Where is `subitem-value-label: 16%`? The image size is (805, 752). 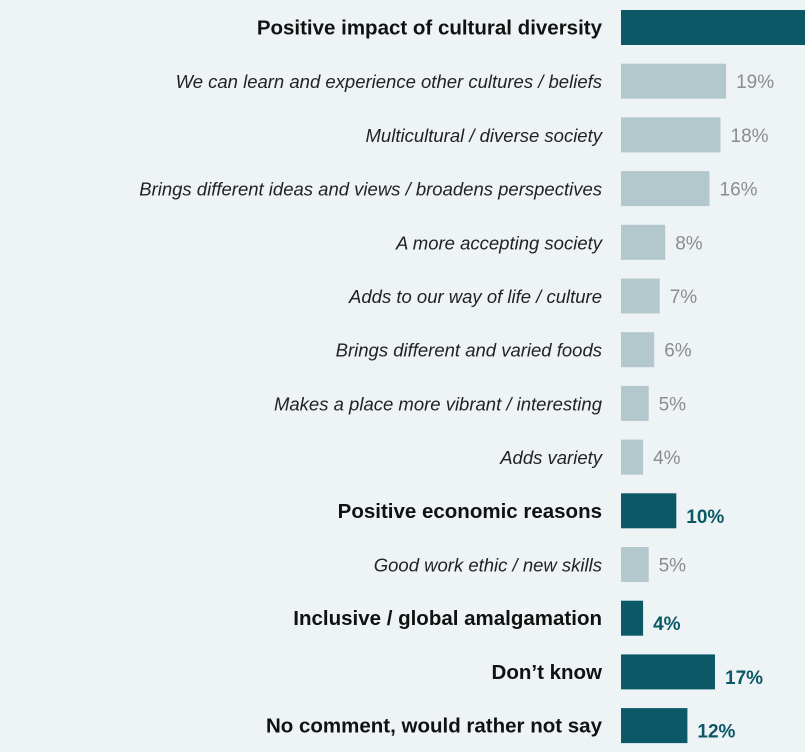
subitem-value-label: 16% is located at coordinates (739, 190).